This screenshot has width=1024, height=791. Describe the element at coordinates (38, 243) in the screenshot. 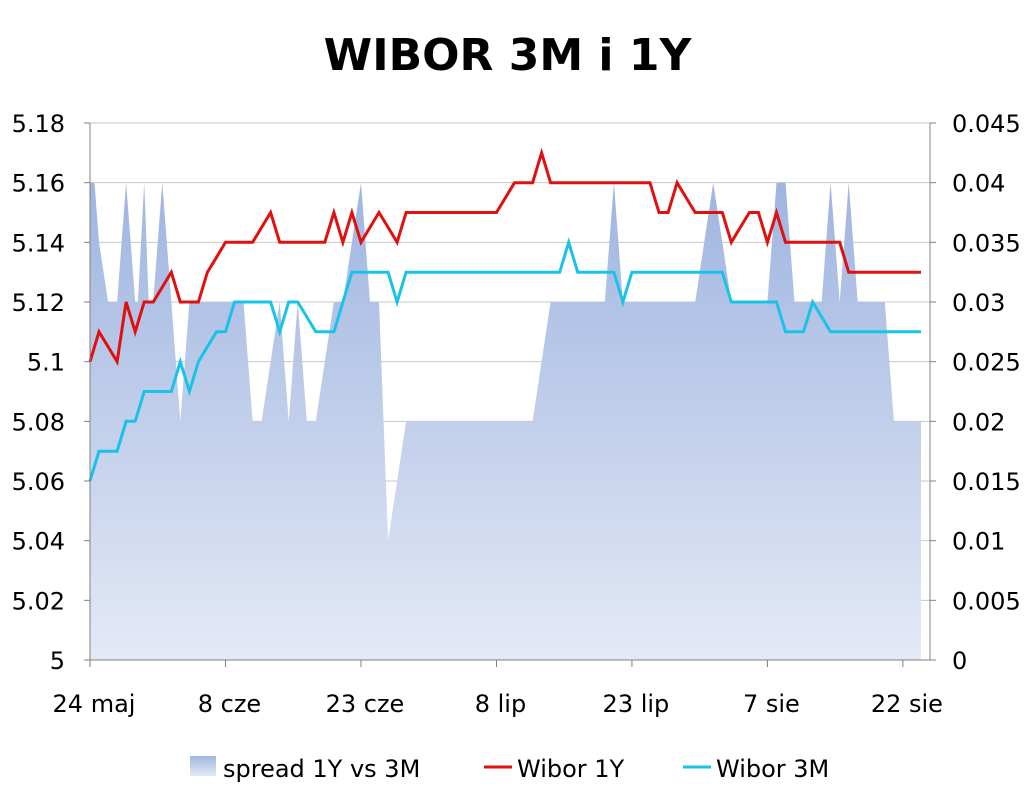

I see `y-left-tick-label: 5.14` at that location.